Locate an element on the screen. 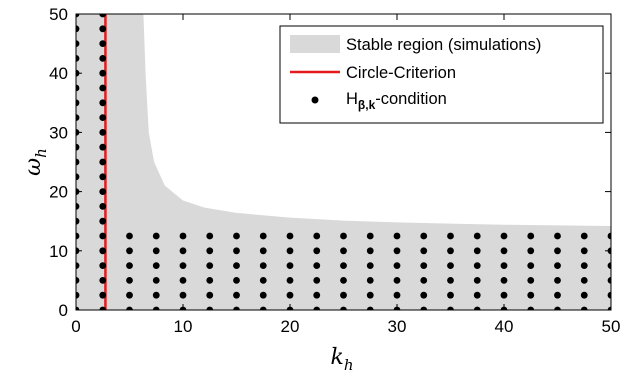 This screenshot has height=379, width=644. legend-label-points: Hβ,k-condition is located at coordinates (396, 101).